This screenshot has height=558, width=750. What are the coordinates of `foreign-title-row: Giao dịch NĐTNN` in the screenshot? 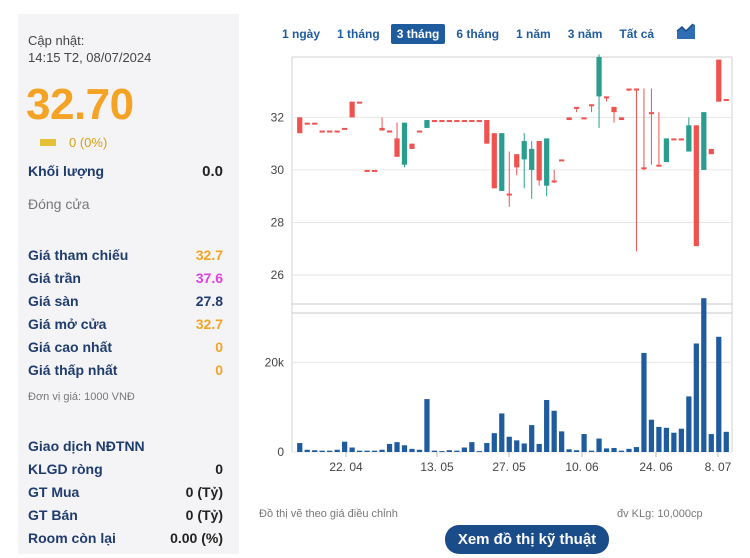 It's located at (125, 446).